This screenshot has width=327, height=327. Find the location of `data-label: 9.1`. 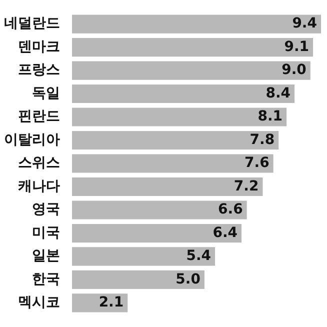

data-label: 9.1 is located at coordinates (297, 46).